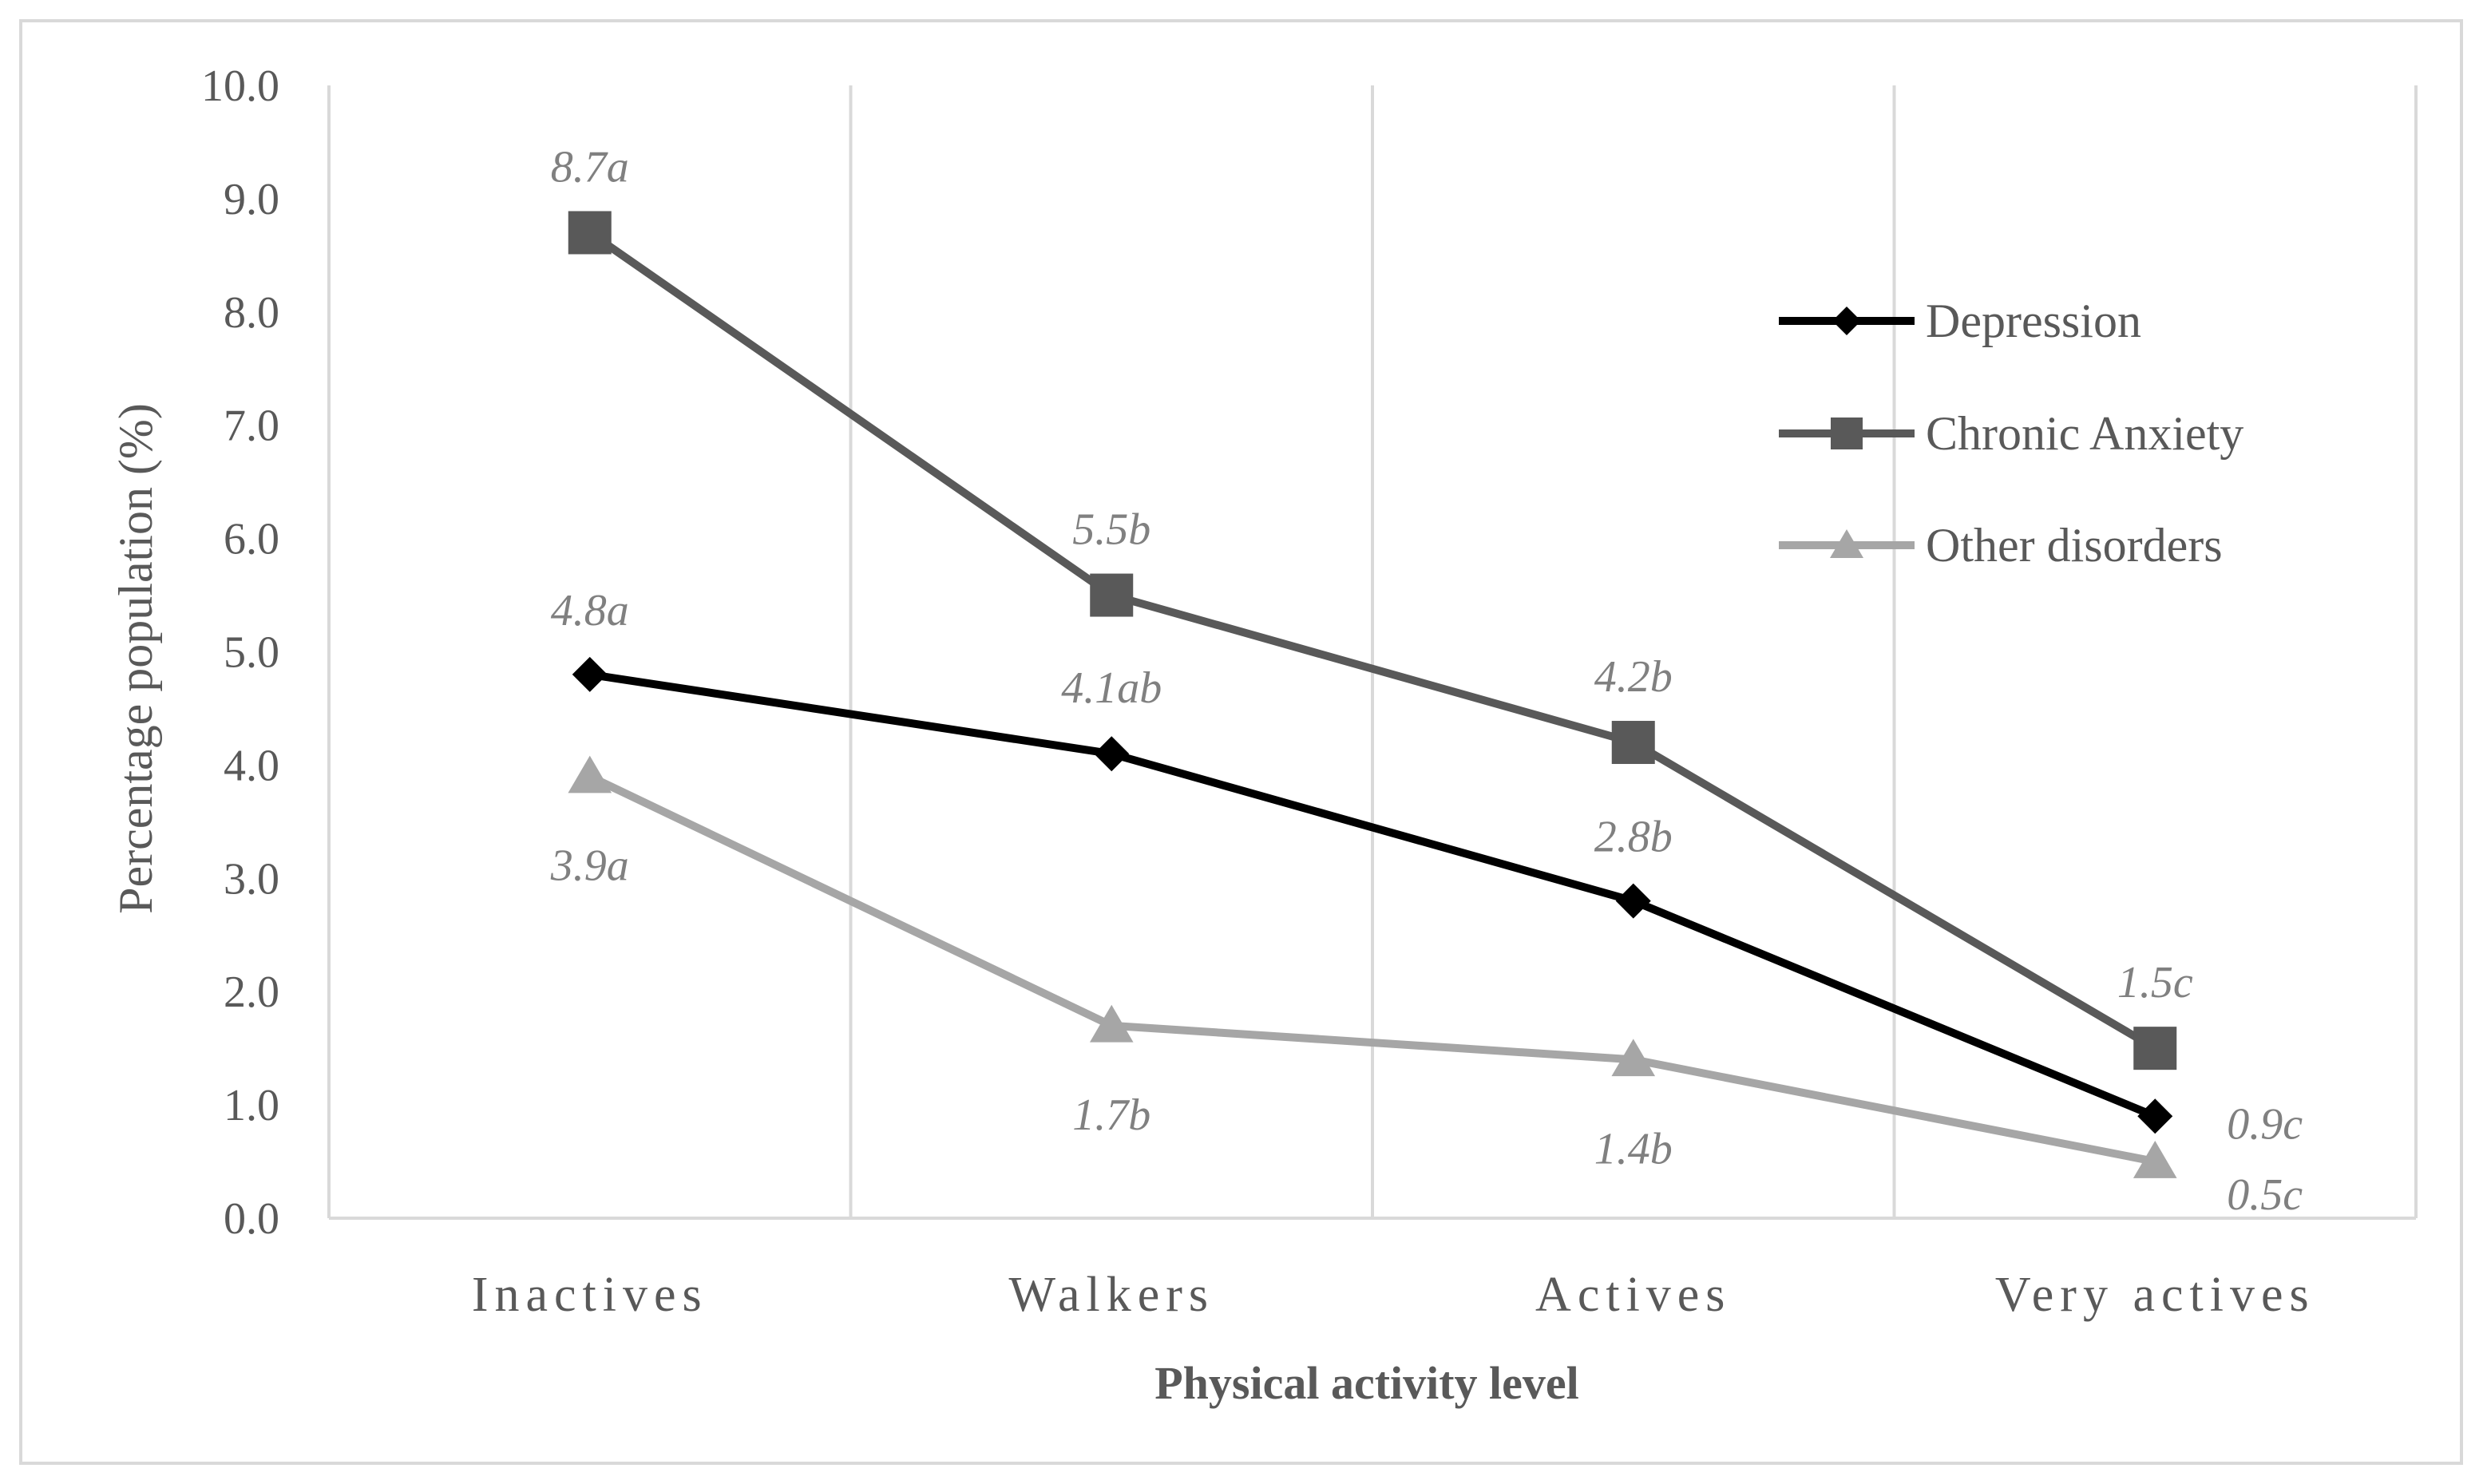 The height and width of the screenshot is (1484, 2487). I want to click on data-label-other-disorders: 1.7b, so click(1111, 1115).